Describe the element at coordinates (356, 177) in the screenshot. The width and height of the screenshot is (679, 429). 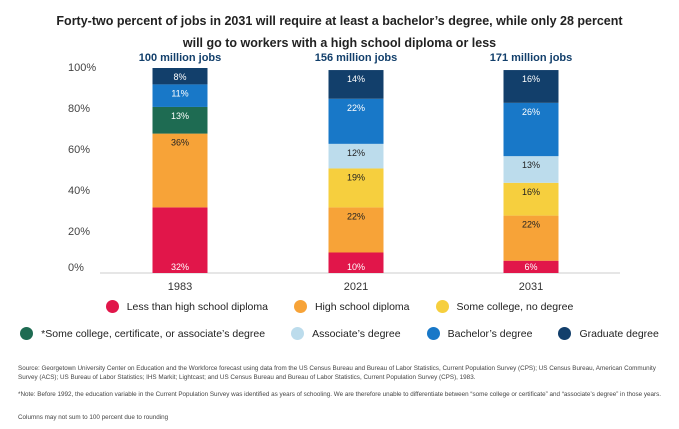
I see `data-label: 19%` at that location.